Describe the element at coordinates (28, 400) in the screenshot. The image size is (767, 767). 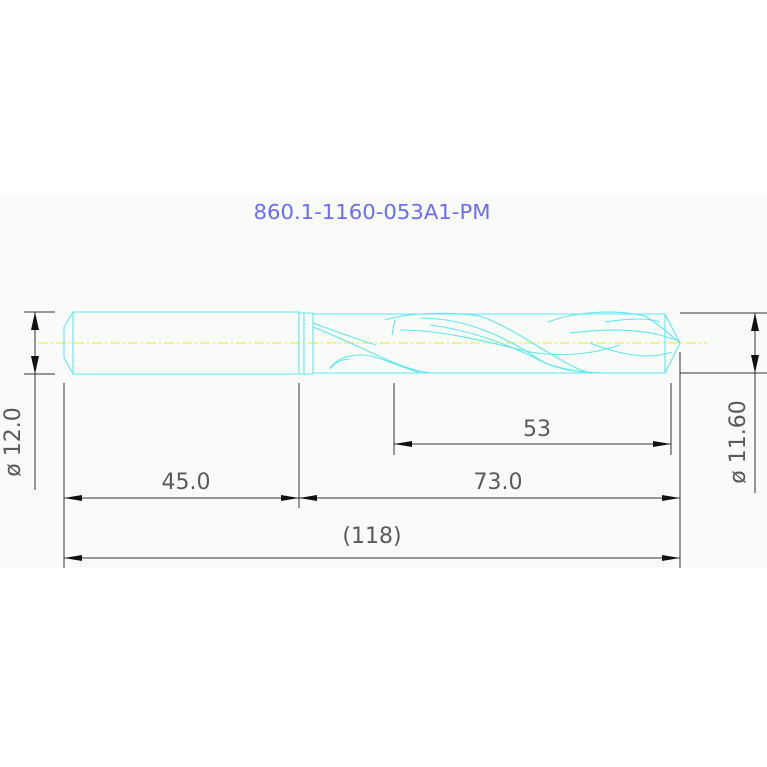
I see `shank-diameter-dimension: ø 12.0` at that location.